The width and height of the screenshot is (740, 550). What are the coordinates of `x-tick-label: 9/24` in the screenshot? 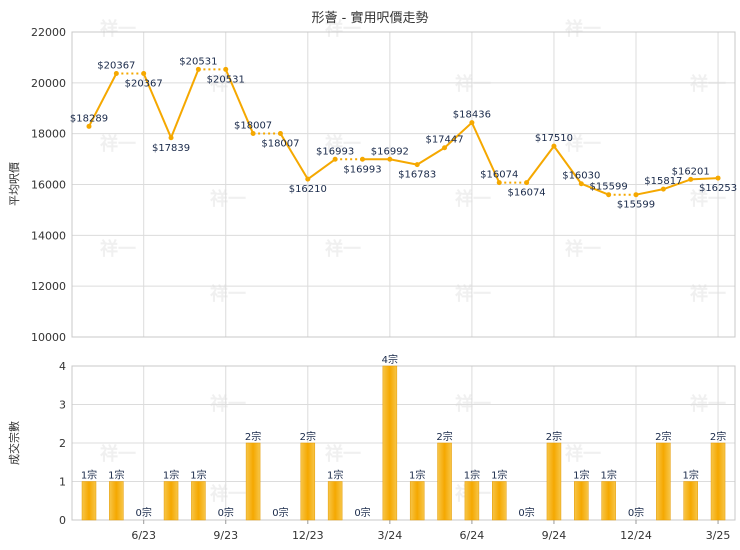 It's located at (554, 535).